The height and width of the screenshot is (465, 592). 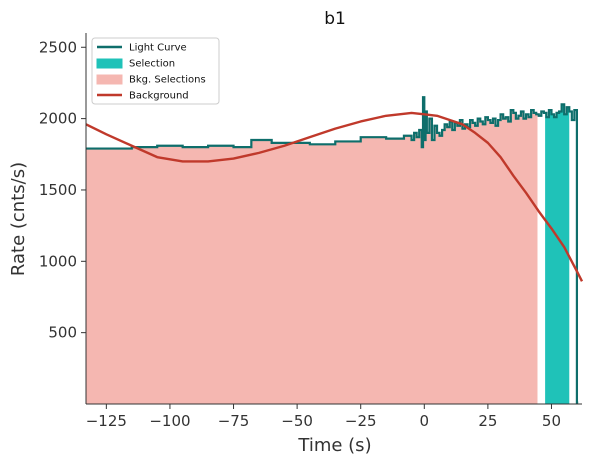 What do you see at coordinates (169, 421) in the screenshot?
I see `x-tick-label: −100` at bounding box center [169, 421].